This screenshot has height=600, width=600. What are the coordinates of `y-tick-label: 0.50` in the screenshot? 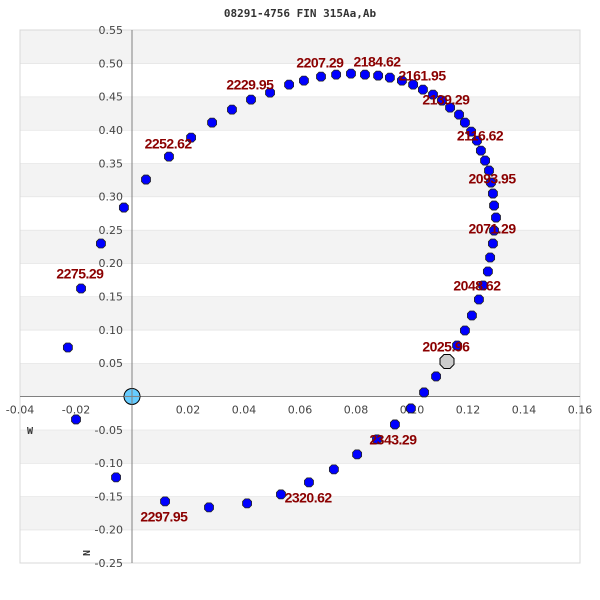 It's located at (111, 63).